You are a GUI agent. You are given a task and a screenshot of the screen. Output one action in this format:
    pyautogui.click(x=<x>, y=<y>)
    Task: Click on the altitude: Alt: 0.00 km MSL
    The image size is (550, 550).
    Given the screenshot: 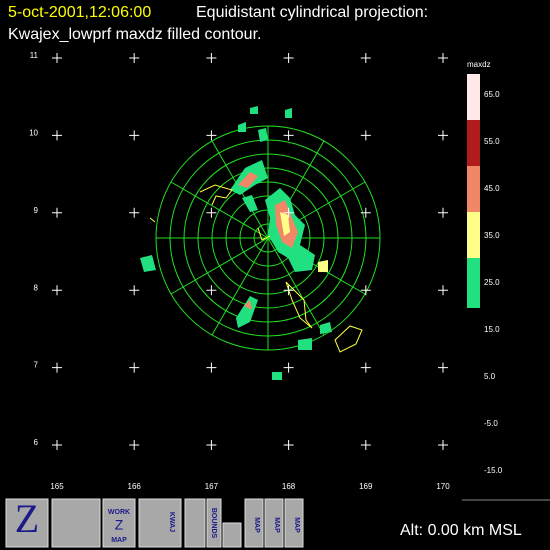 What is the action you would take?
    pyautogui.click(x=461, y=530)
    